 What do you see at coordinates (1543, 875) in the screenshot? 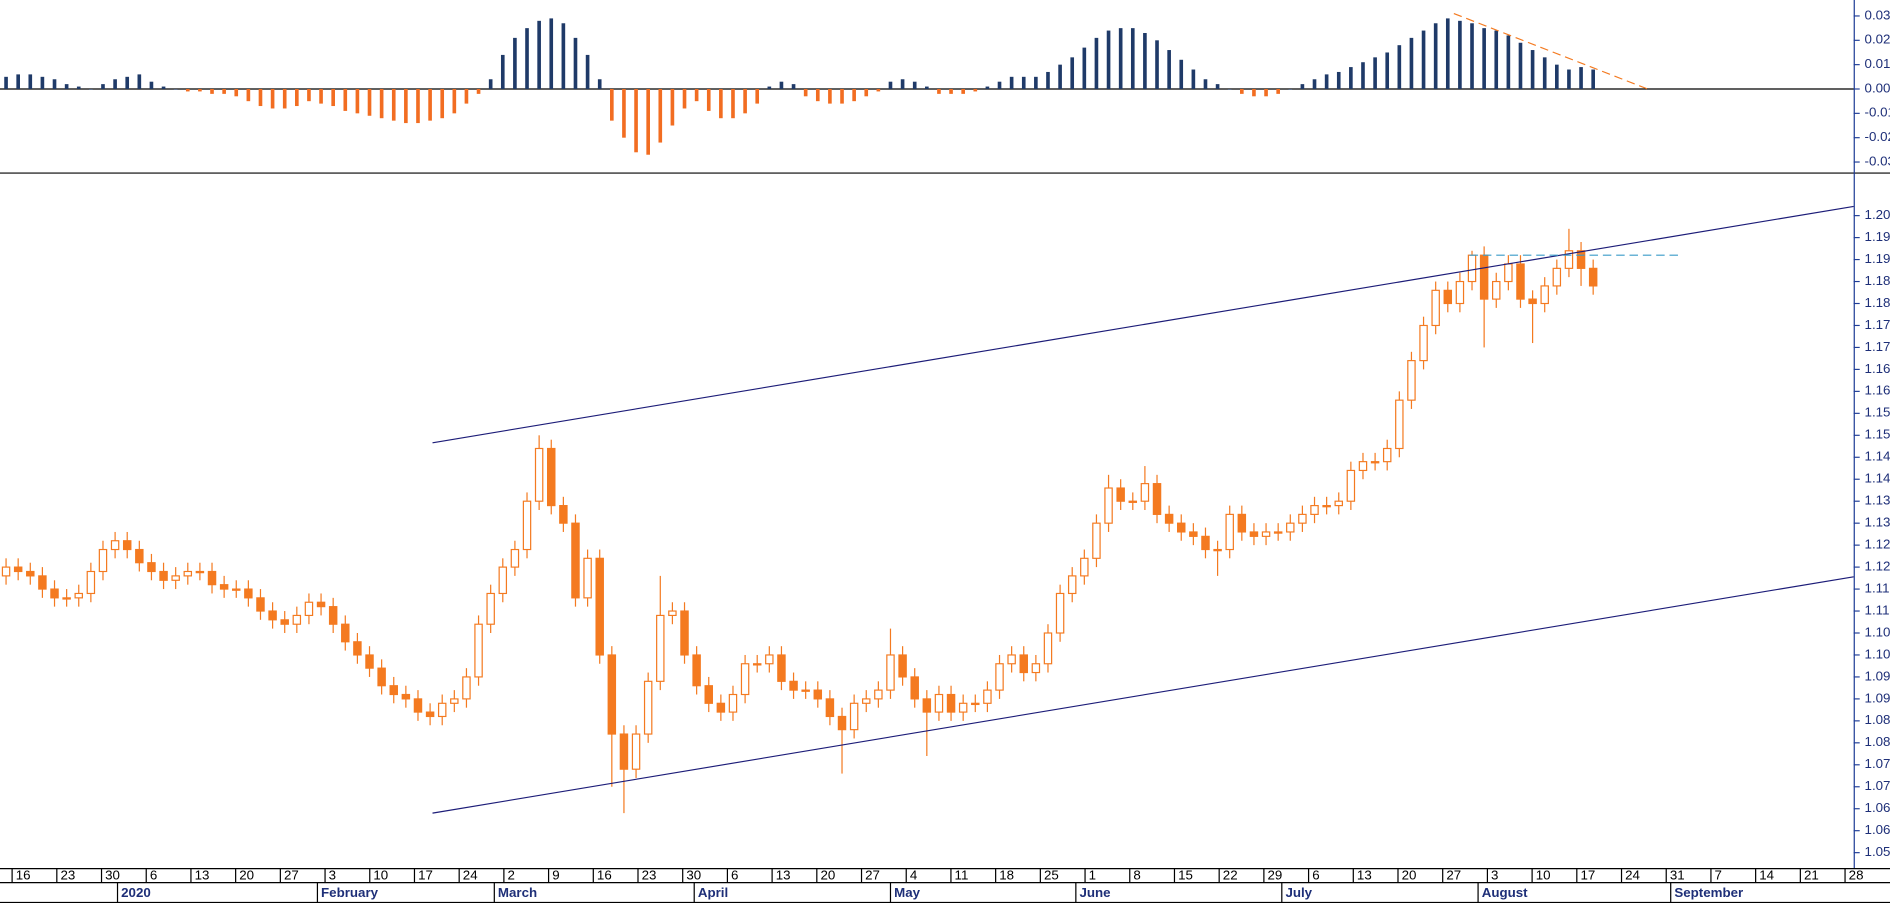
I see `x-tick-label: 10` at bounding box center [1543, 875].